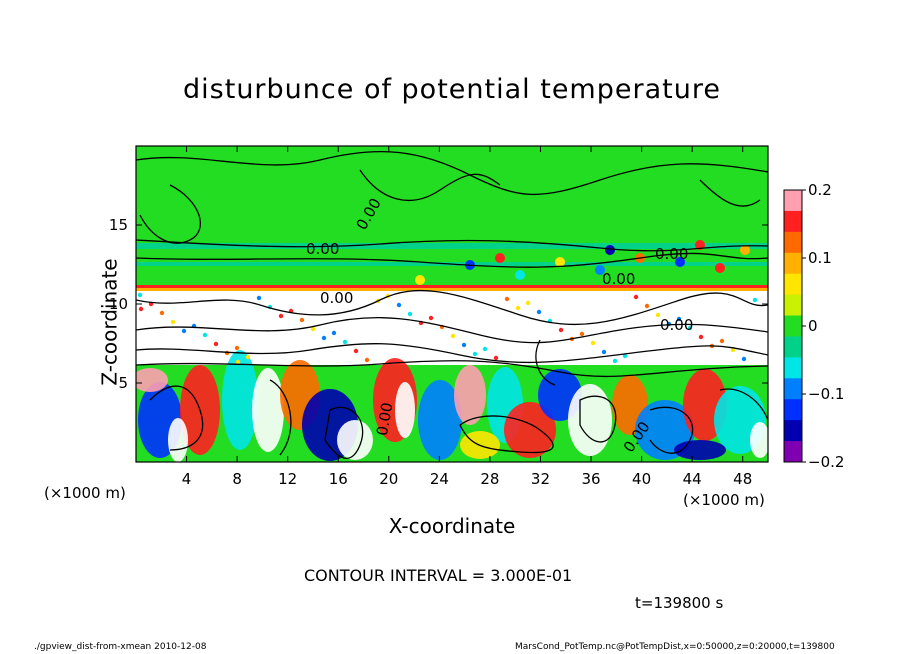 The height and width of the screenshot is (654, 904). Describe the element at coordinates (118, 225) in the screenshot. I see `y-tick-label: 15` at that location.